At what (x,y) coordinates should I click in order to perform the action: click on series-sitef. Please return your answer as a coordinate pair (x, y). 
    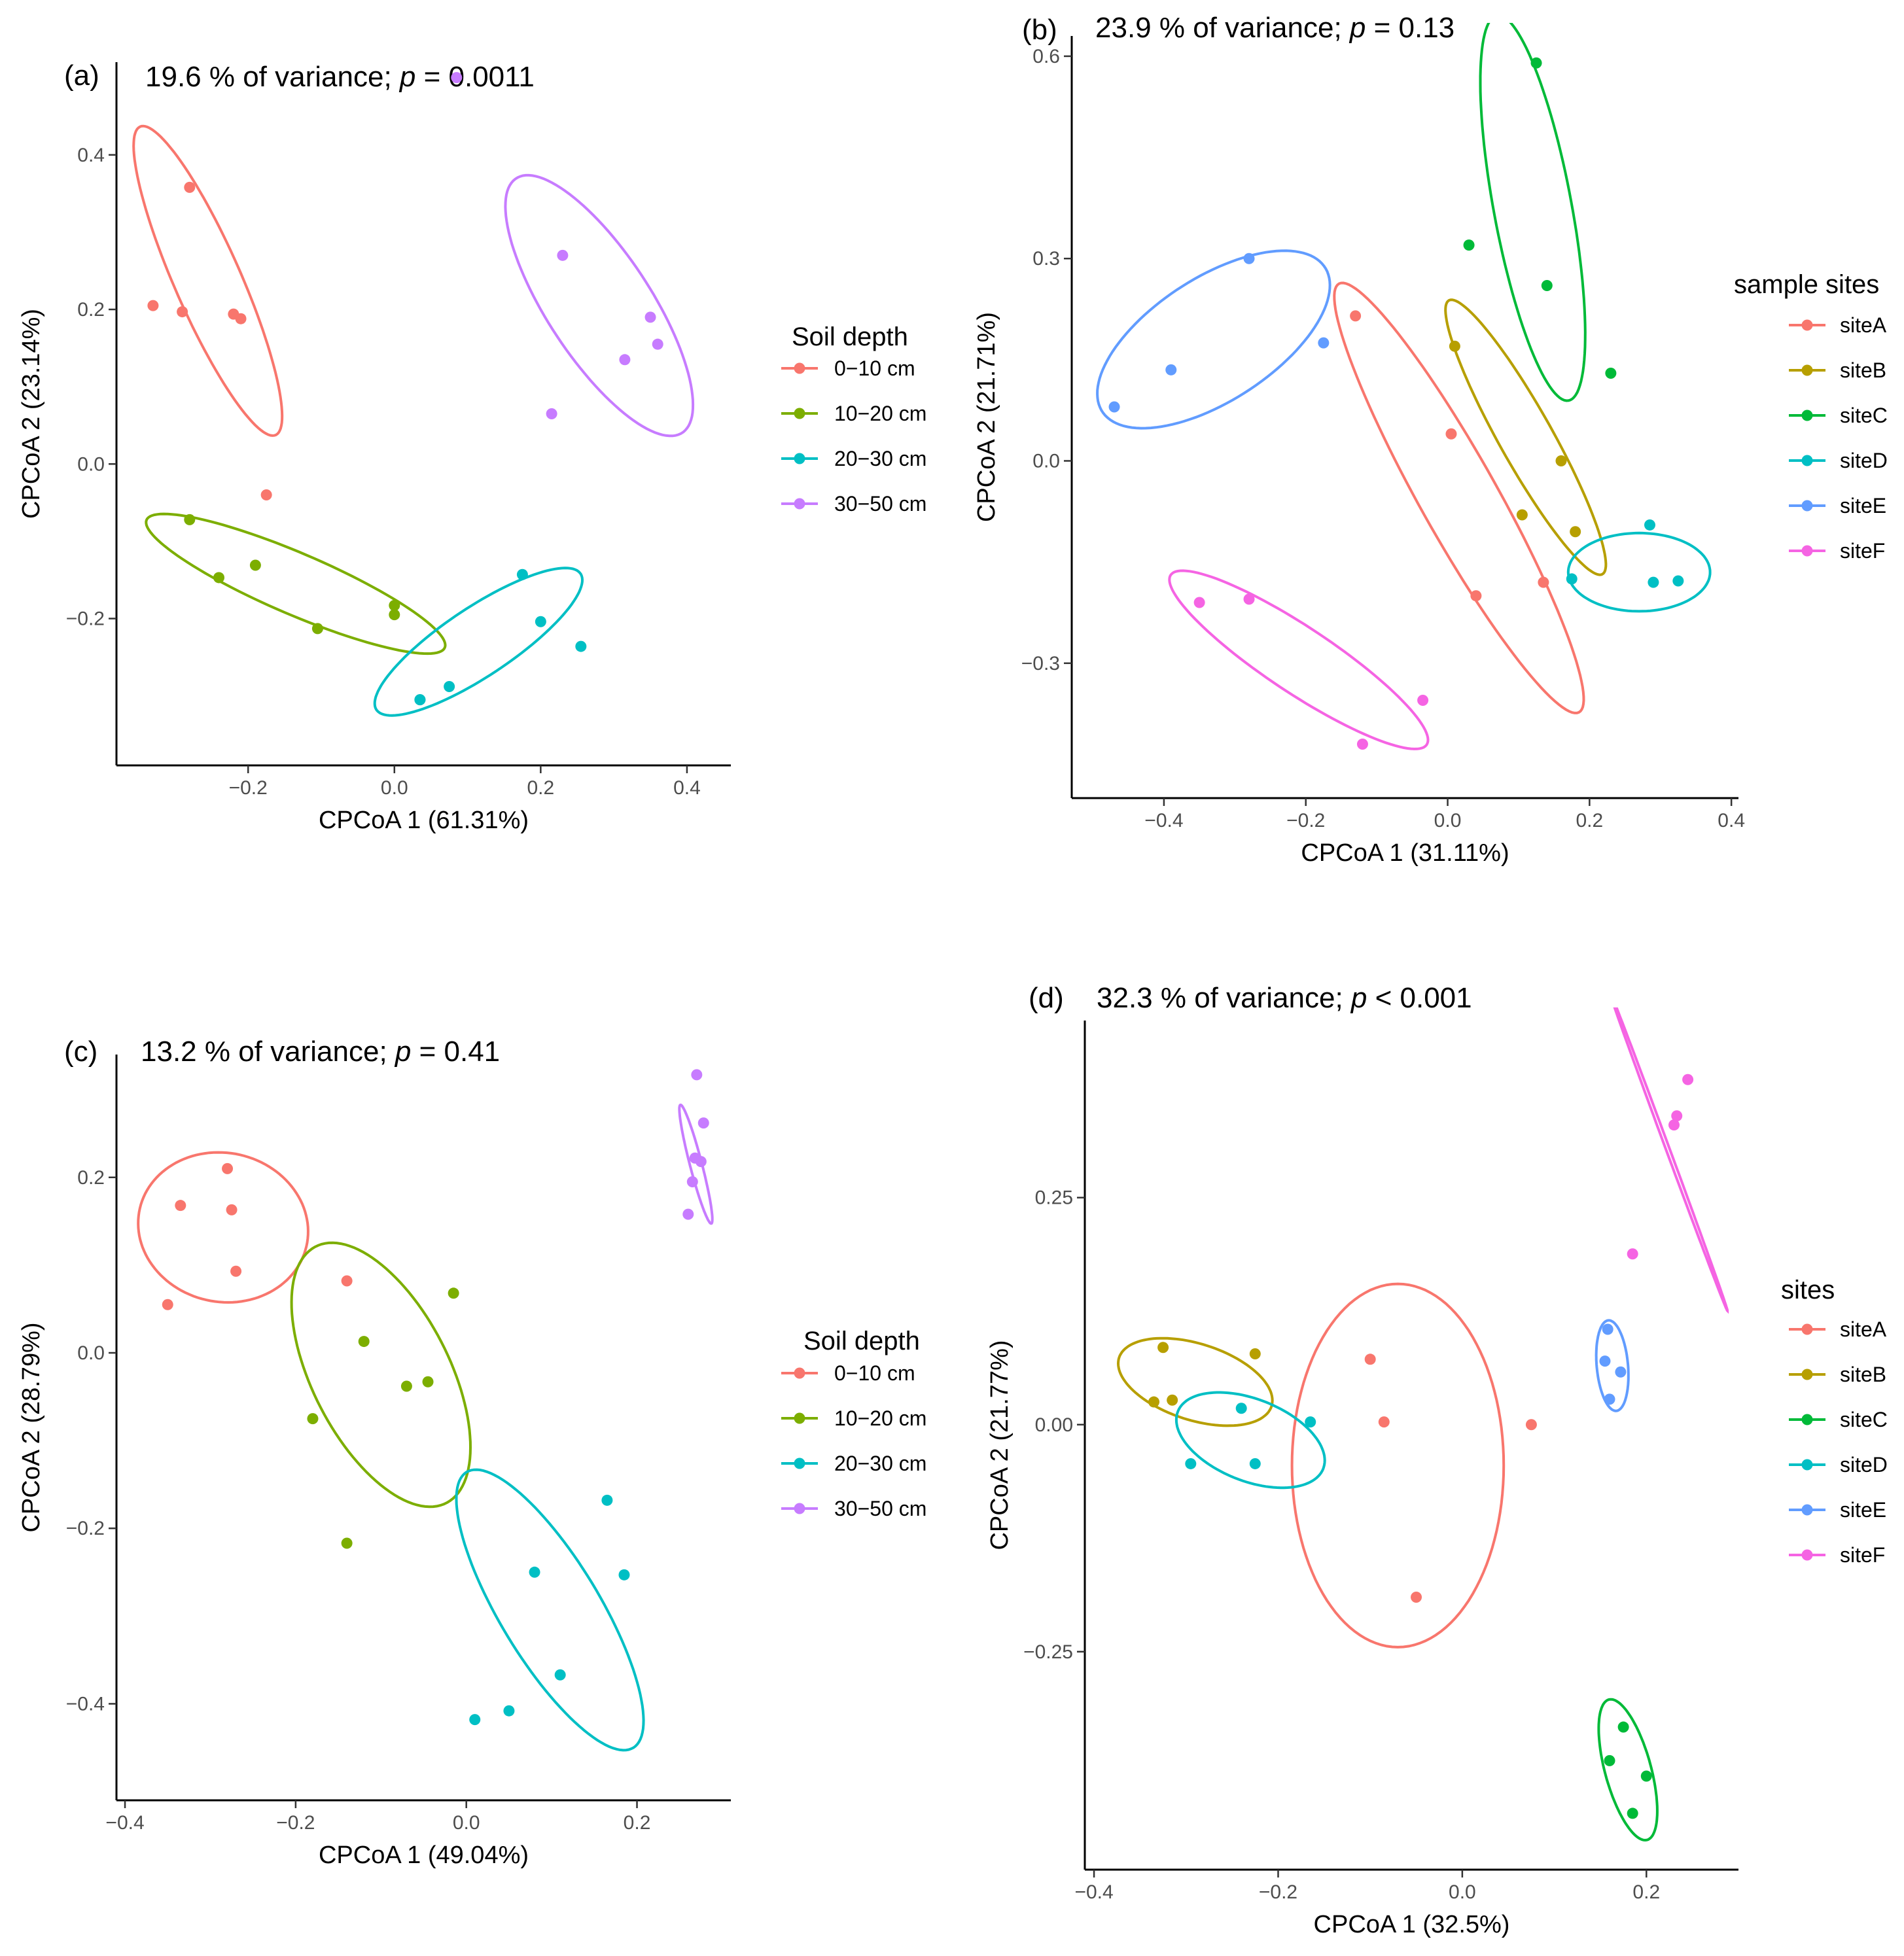
    Looking at the image, I should click on (1671, 1160).